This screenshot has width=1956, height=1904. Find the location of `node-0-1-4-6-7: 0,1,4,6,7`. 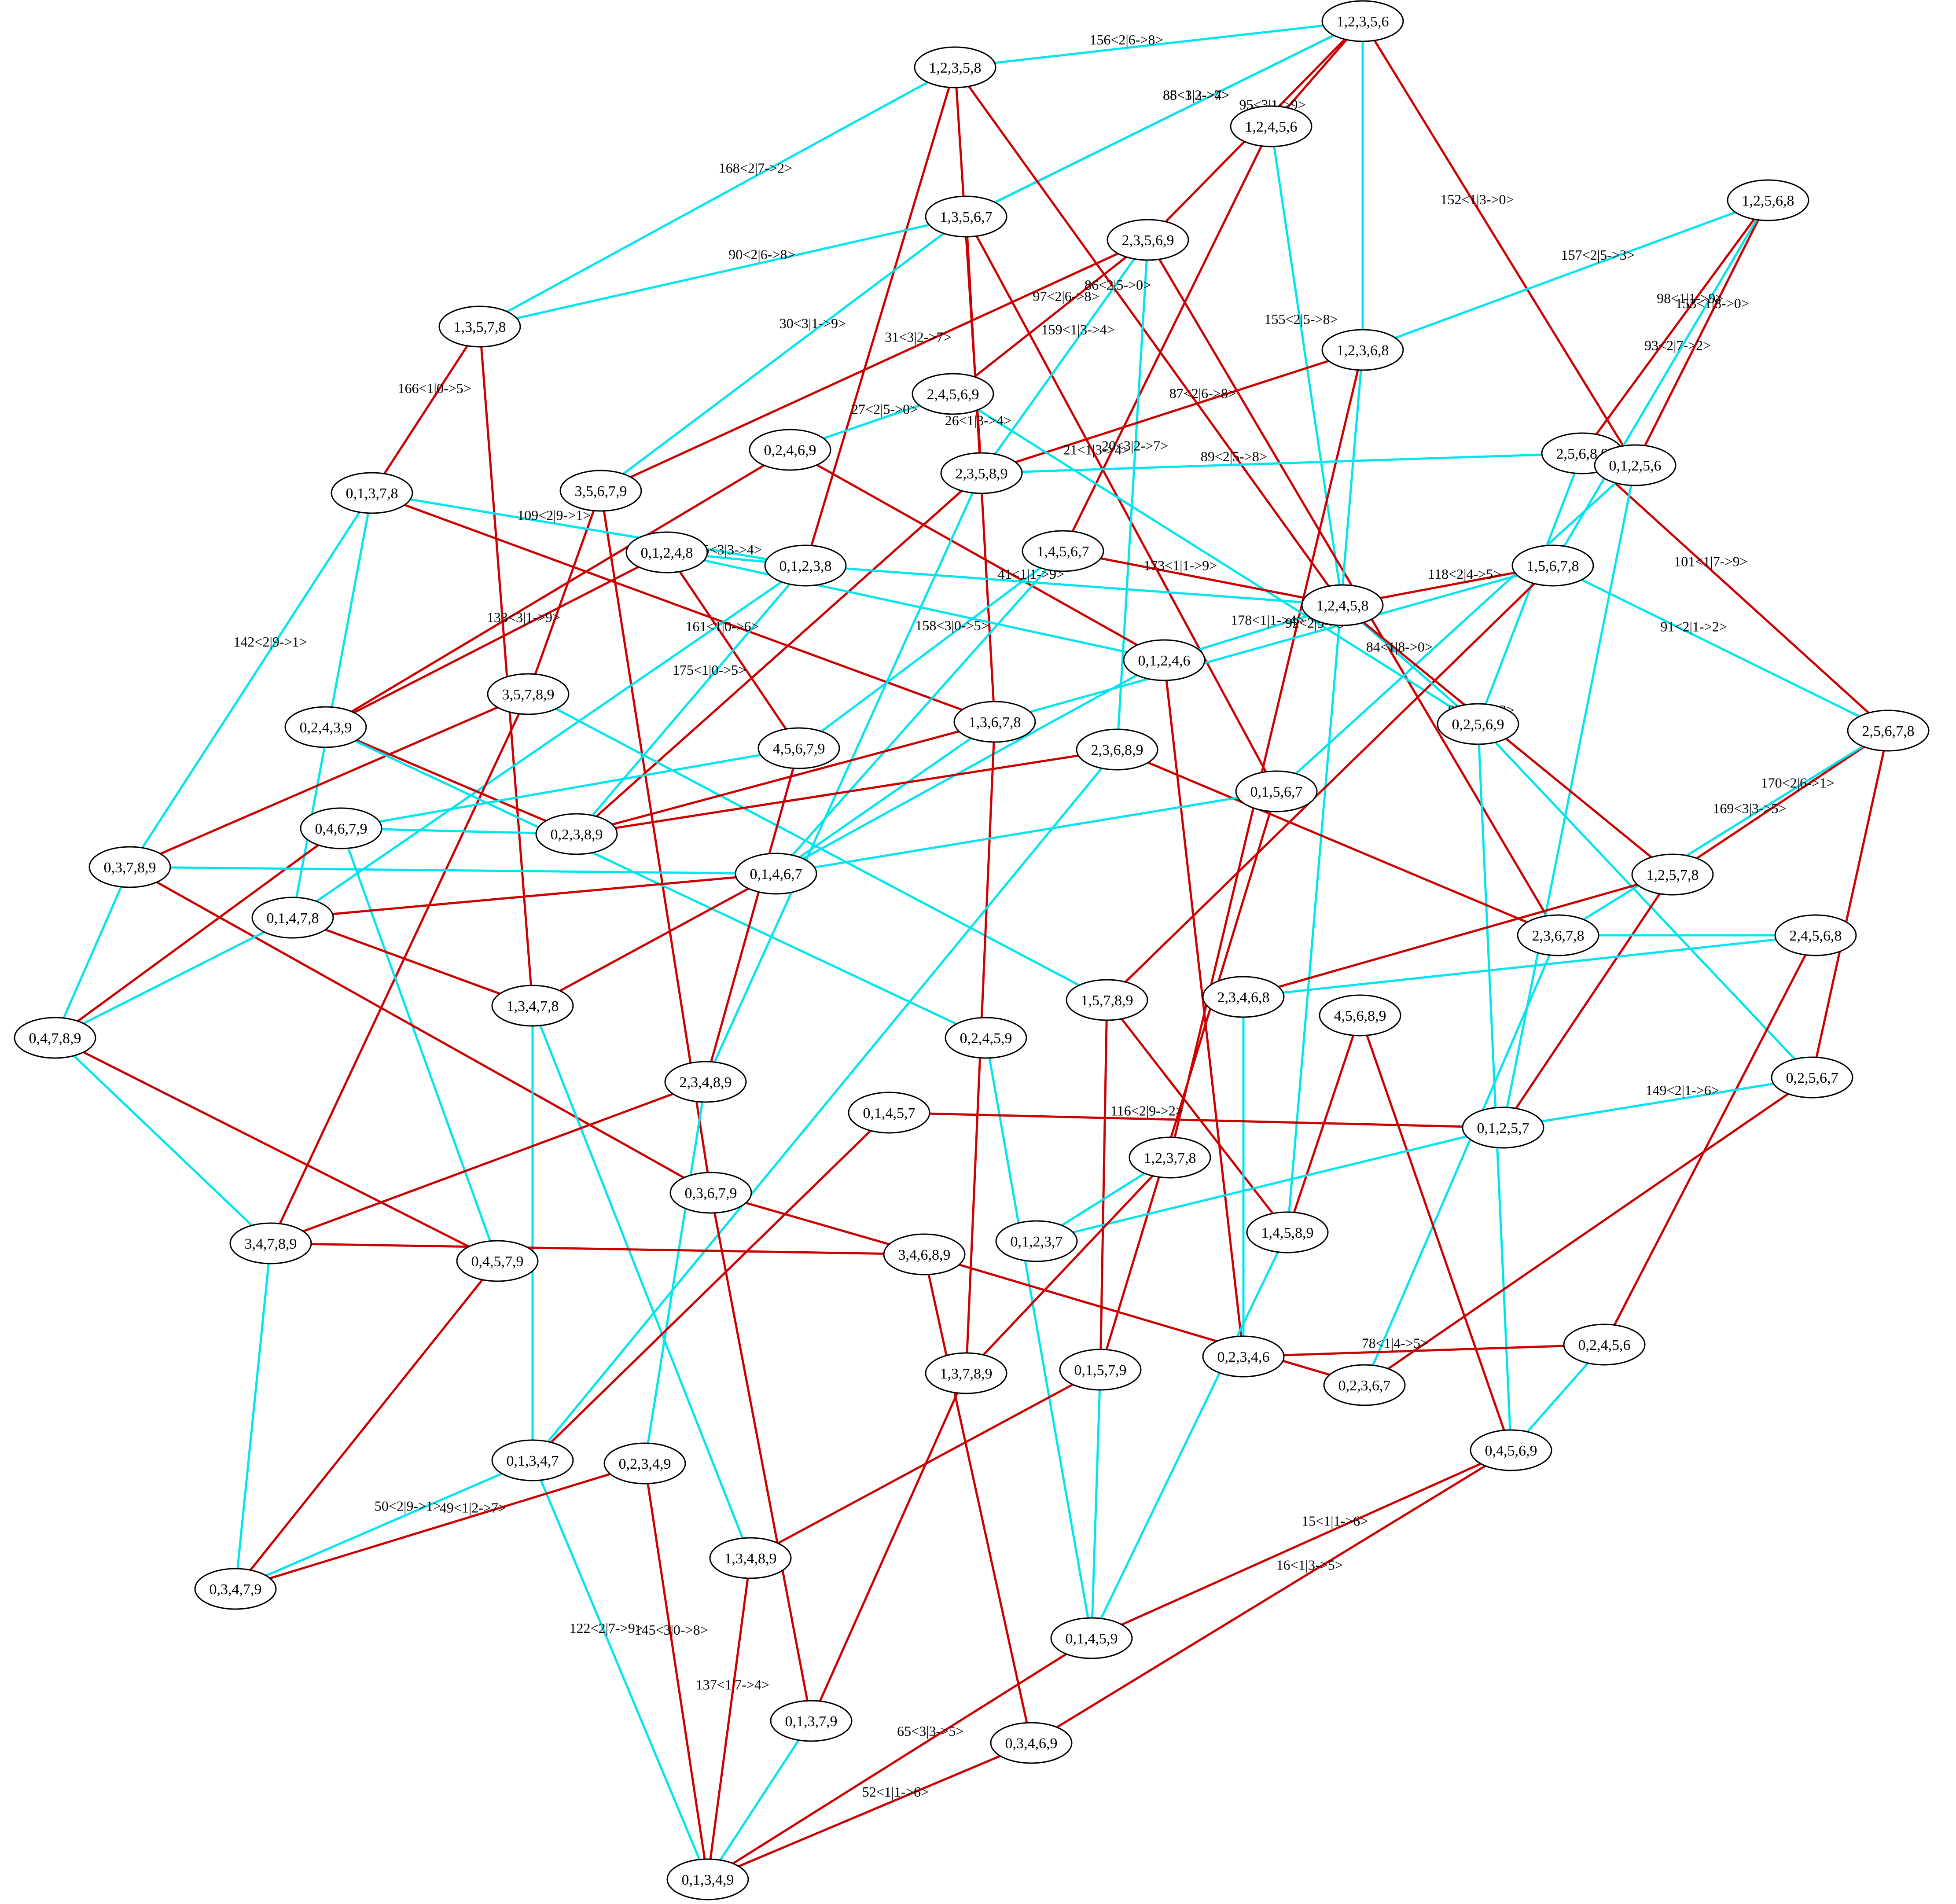

node-0-1-4-6-7: 0,1,4,6,7 is located at coordinates (776, 874).